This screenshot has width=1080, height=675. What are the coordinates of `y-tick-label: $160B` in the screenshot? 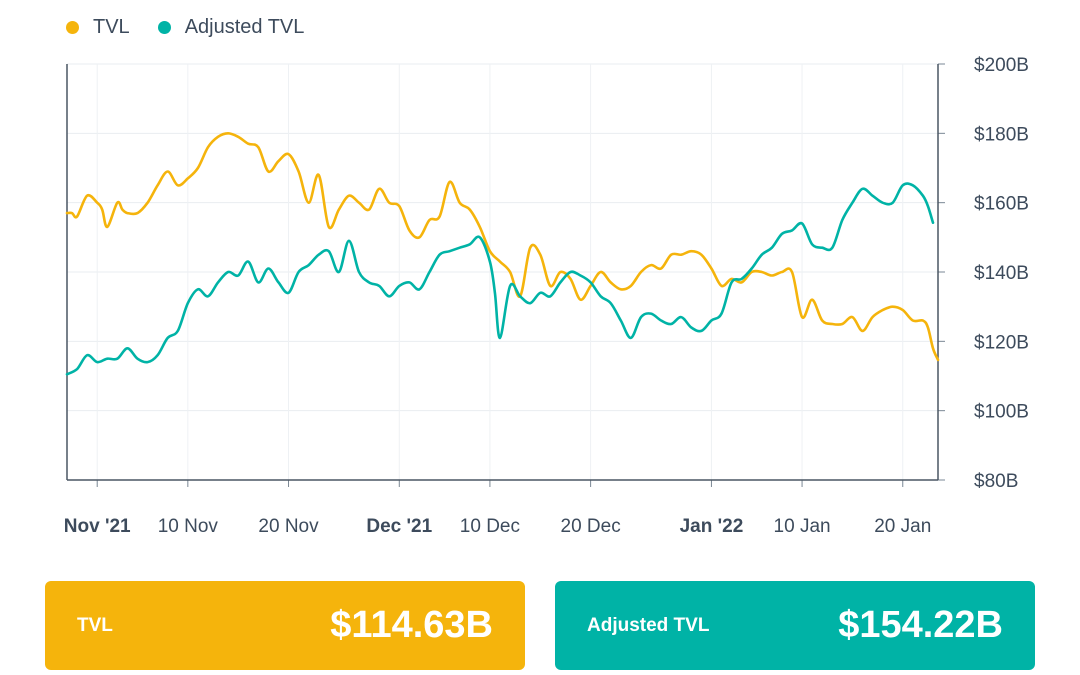 It's located at (1001, 204).